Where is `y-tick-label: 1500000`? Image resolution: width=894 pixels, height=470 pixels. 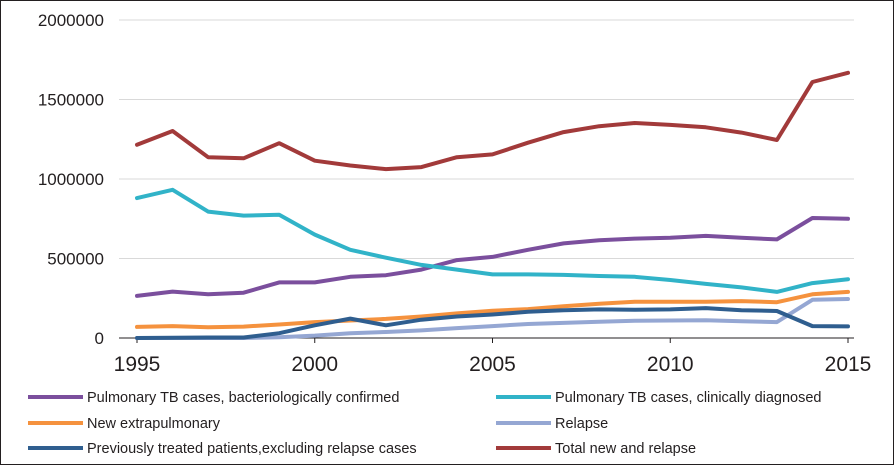 y-tick-label: 1500000 is located at coordinates (71, 100).